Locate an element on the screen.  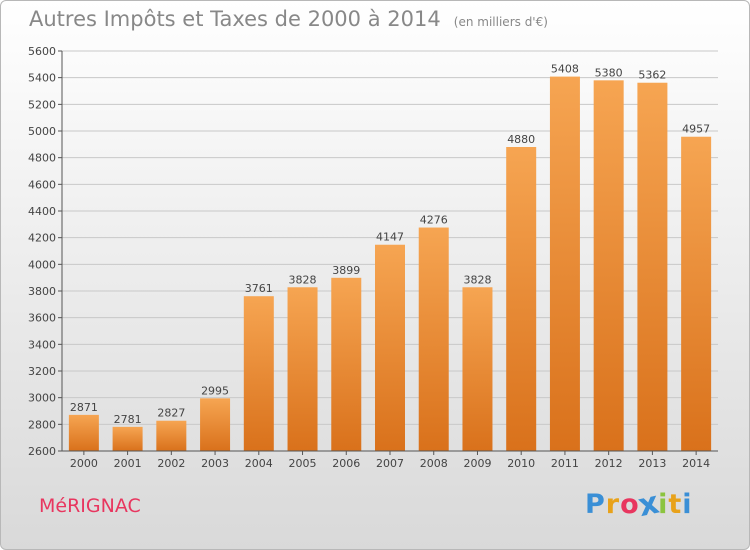
x-tick-label-2013: 2013 is located at coordinates (652, 463).